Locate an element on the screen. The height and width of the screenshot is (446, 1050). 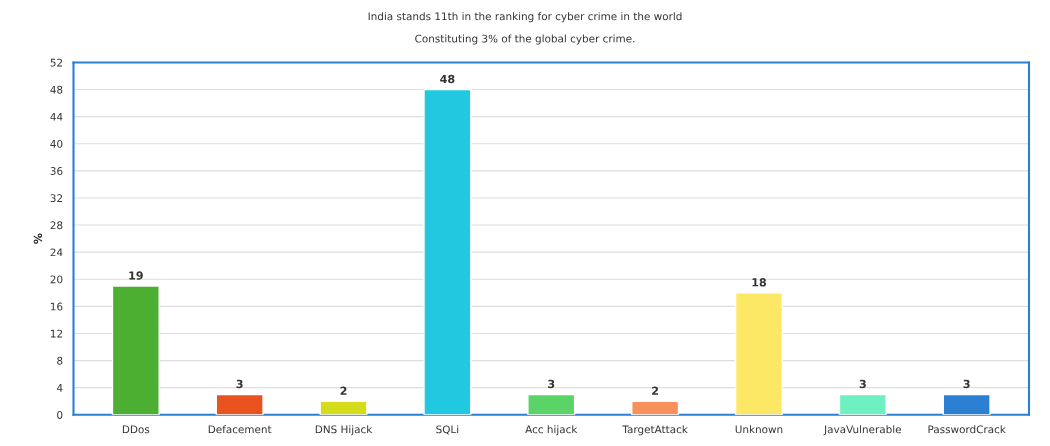
y-tick-label: 24 is located at coordinates (56, 252).